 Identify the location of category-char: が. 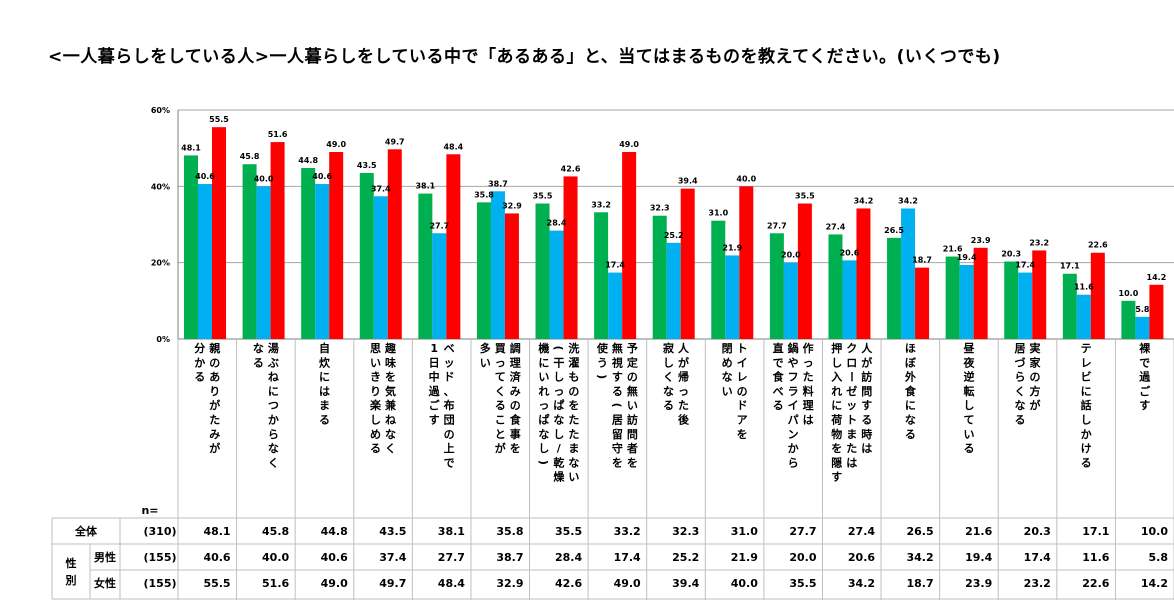
(214, 448).